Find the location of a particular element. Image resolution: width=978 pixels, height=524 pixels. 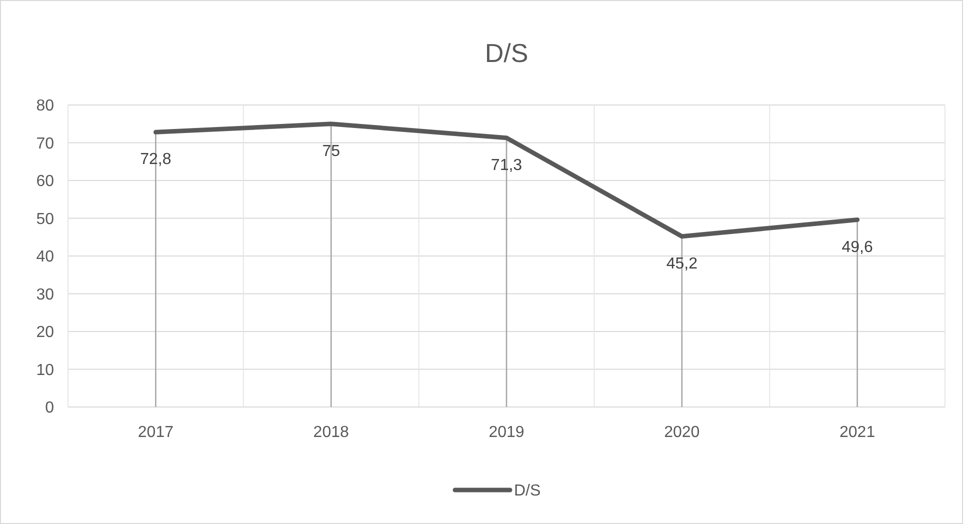

data-label: 45,2 is located at coordinates (682, 263).